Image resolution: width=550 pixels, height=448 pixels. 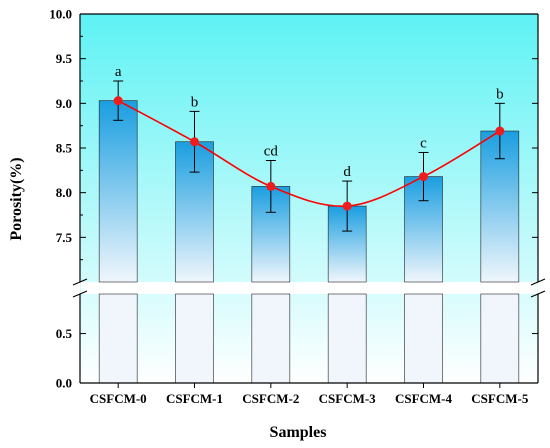 I want to click on x-axis-title: Samples, so click(x=298, y=432).